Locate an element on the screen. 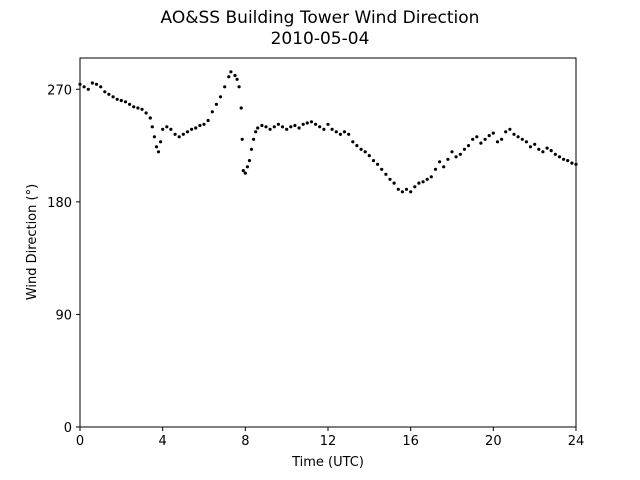  x-tick-label: 8 is located at coordinates (245, 441).